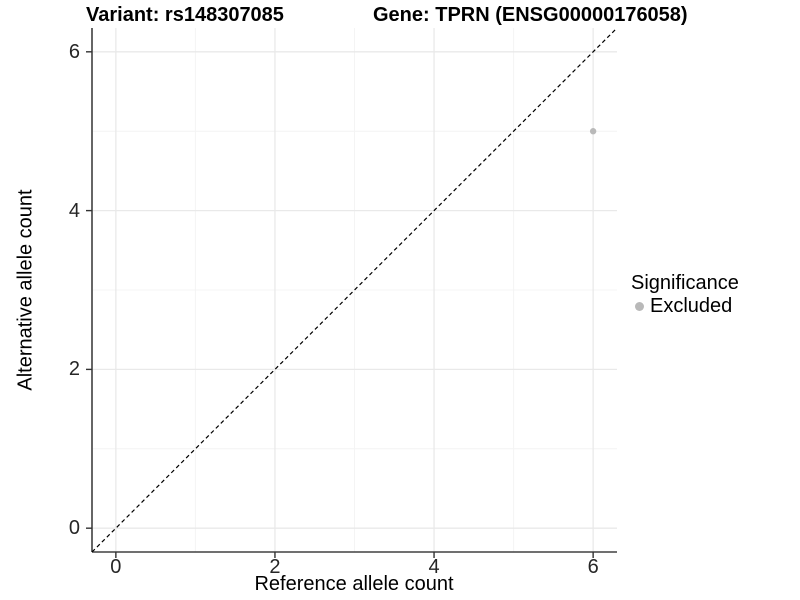  I want to click on y-tick-label: 4, so click(74, 210).